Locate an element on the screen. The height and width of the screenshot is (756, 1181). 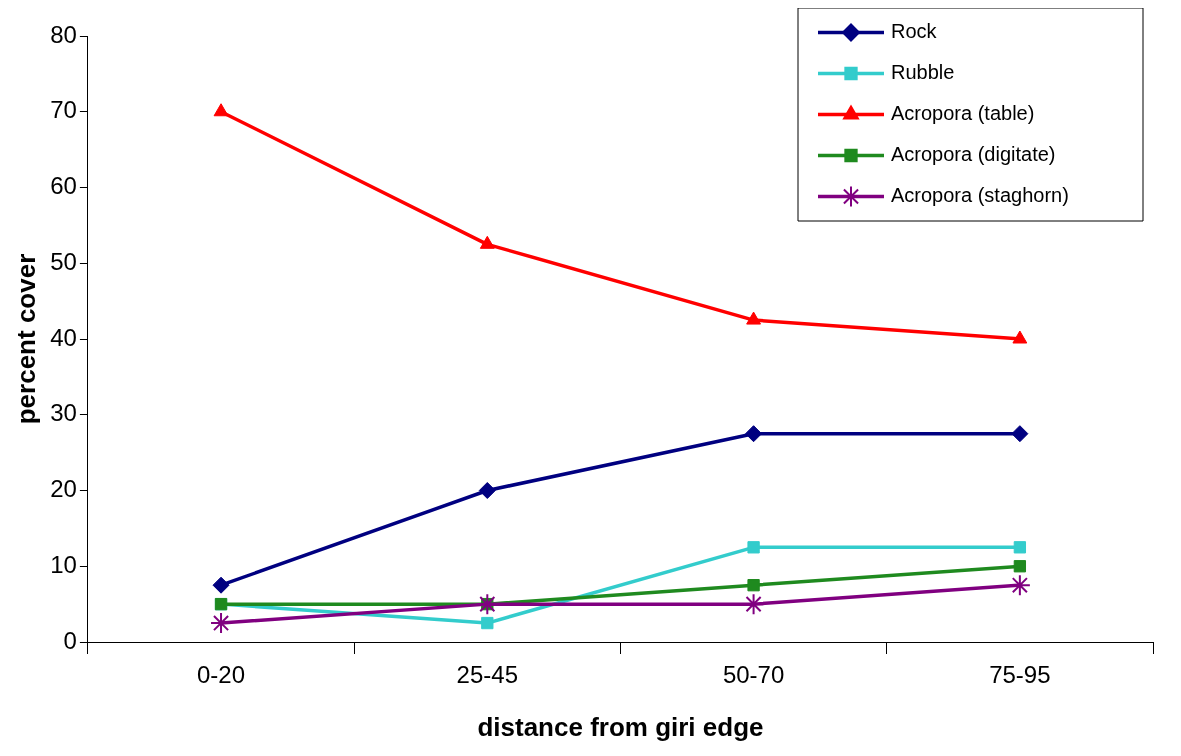
y-tick-label: 0 is located at coordinates (70, 640).